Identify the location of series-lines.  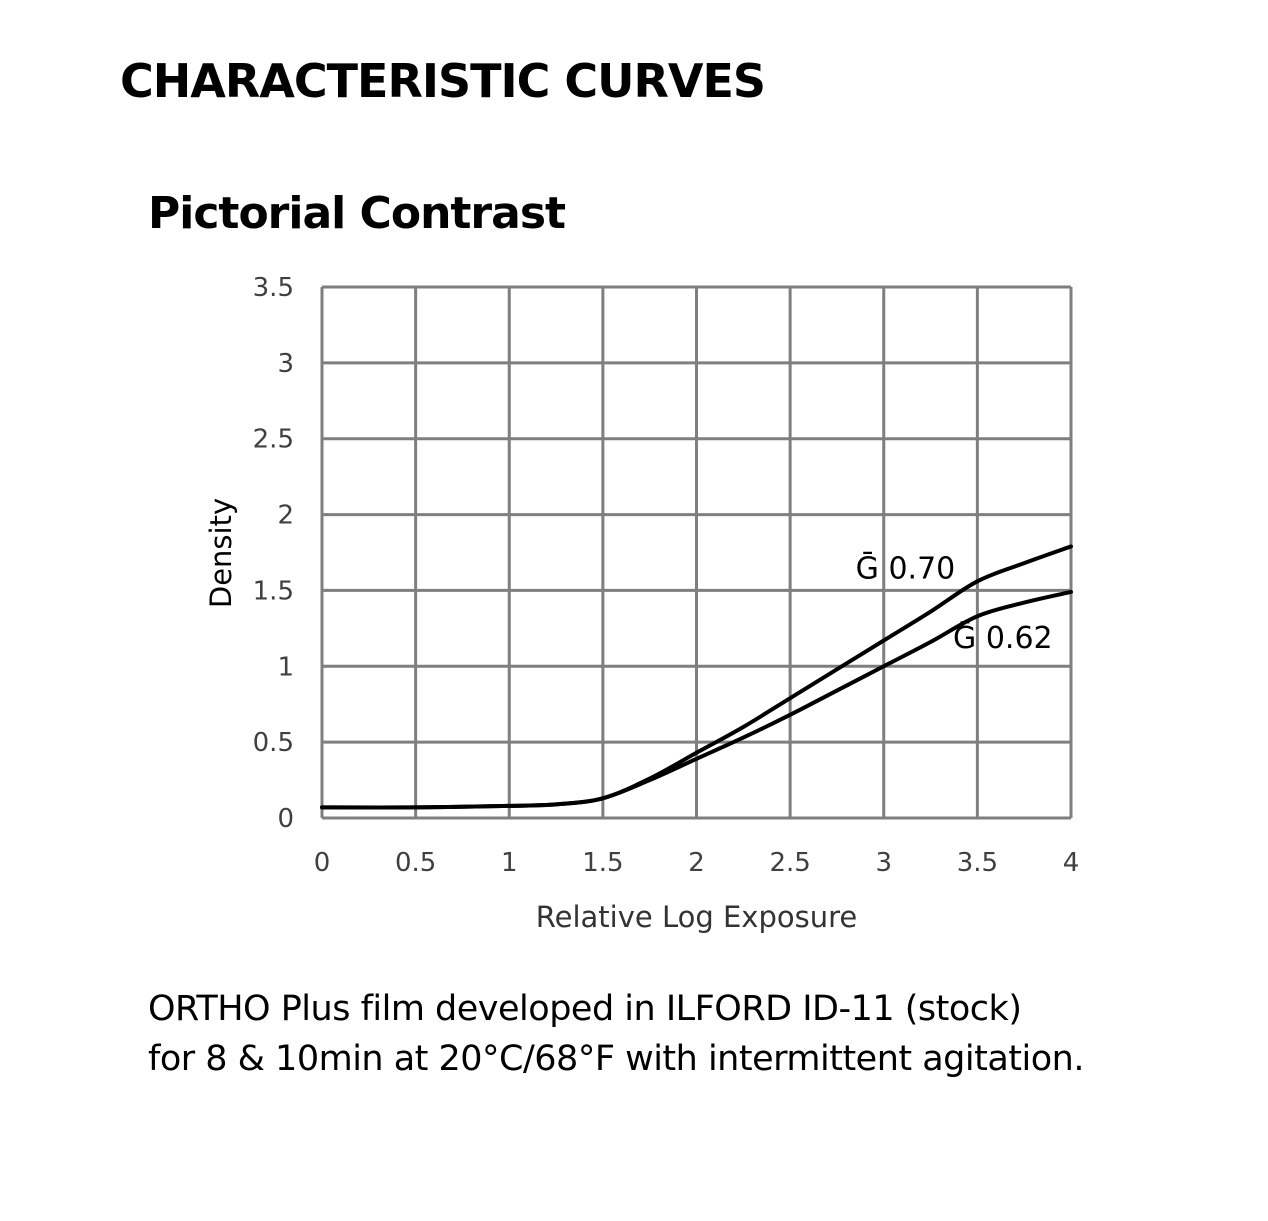
(696, 677).